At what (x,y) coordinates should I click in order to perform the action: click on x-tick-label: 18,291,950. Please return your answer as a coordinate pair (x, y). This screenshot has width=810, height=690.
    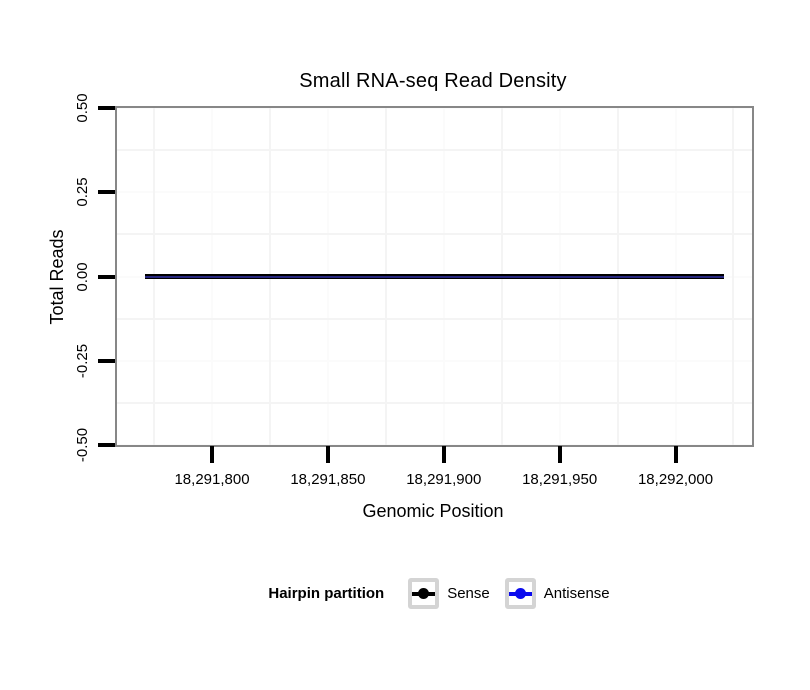
    Looking at the image, I should click on (560, 479).